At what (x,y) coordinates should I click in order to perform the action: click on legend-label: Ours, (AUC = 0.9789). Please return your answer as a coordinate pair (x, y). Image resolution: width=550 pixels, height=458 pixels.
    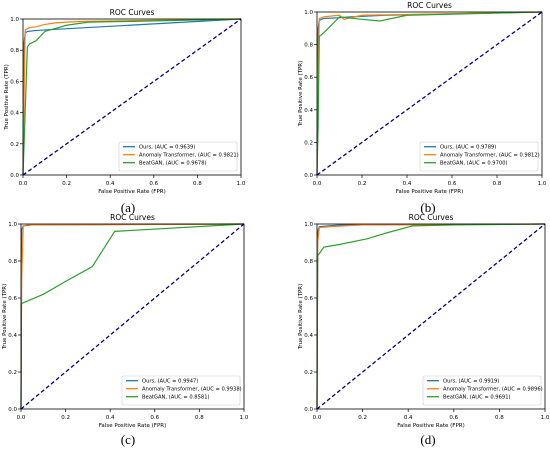
    Looking at the image, I should click on (468, 148).